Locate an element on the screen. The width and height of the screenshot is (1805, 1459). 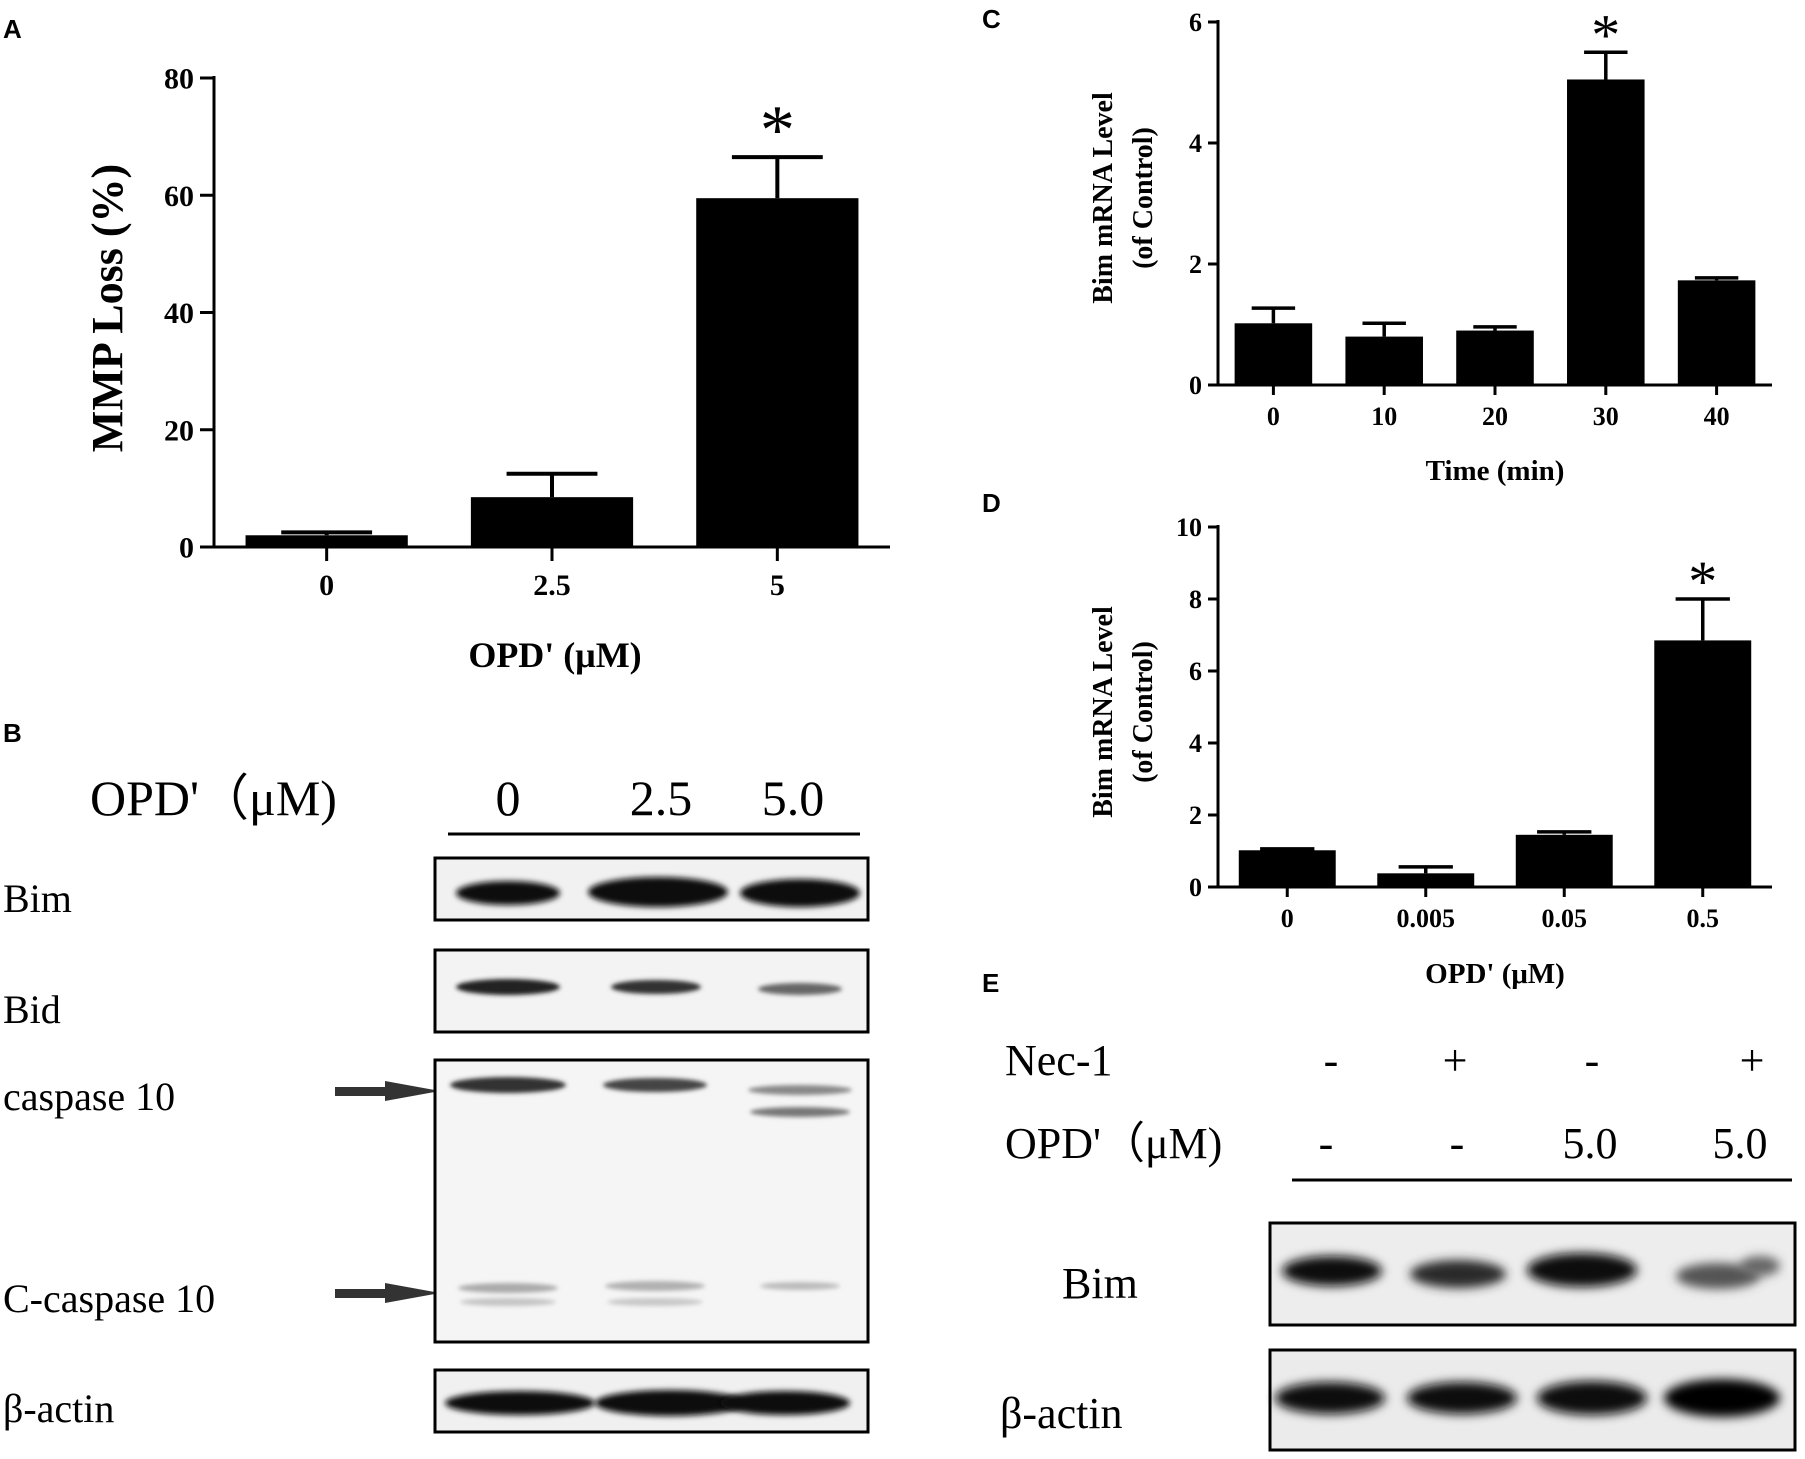
blot-b-actin-membrane is located at coordinates (651, 1401).